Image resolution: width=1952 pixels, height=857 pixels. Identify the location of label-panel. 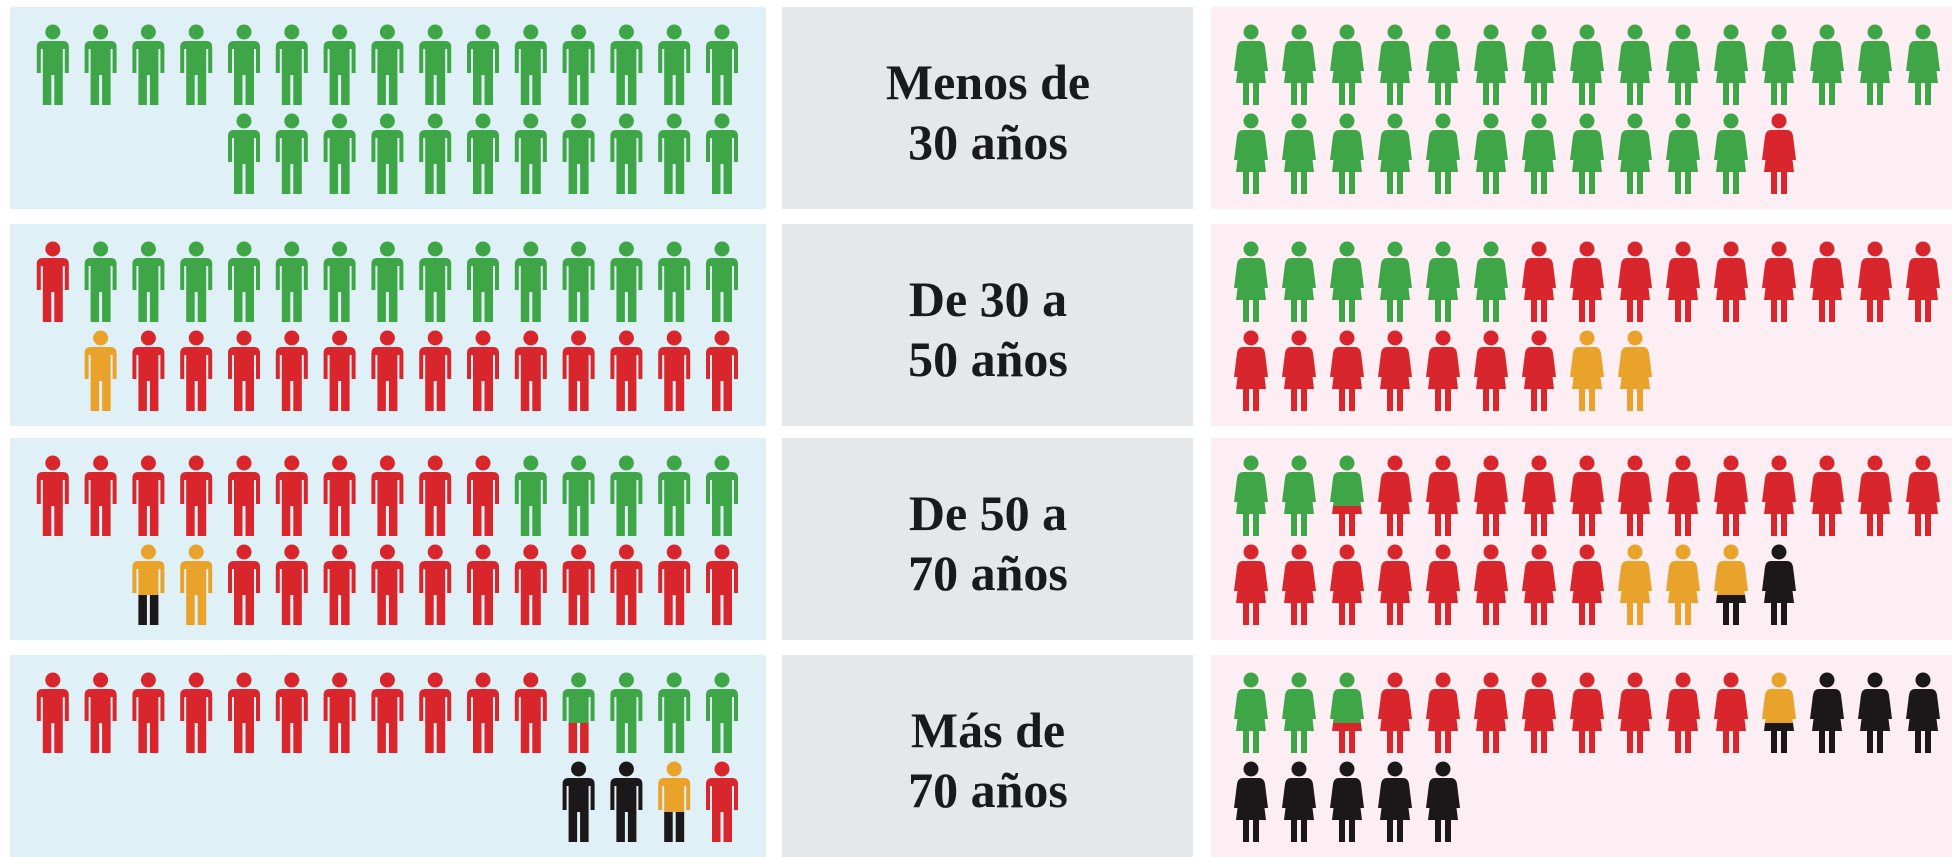
(987, 325).